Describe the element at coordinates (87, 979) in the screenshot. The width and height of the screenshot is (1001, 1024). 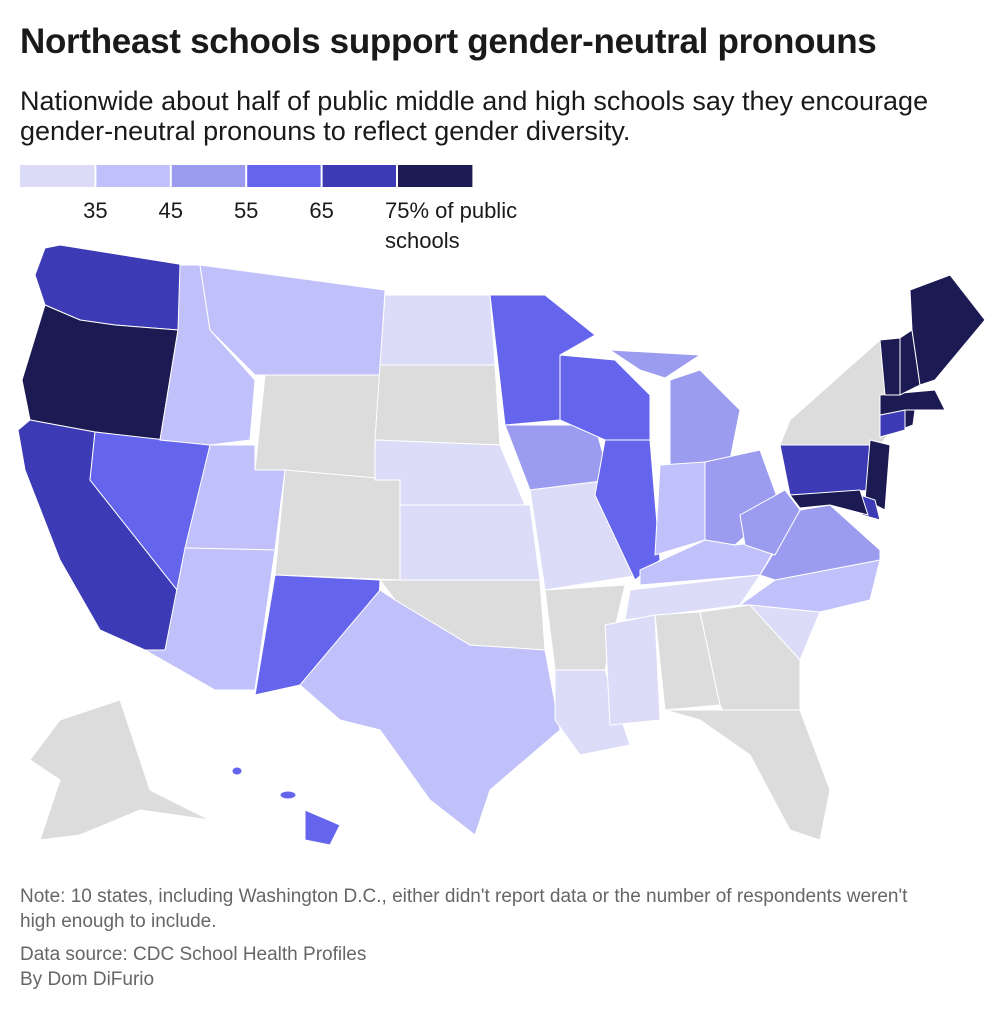
I see `byline: By Dom DiFurio` at that location.